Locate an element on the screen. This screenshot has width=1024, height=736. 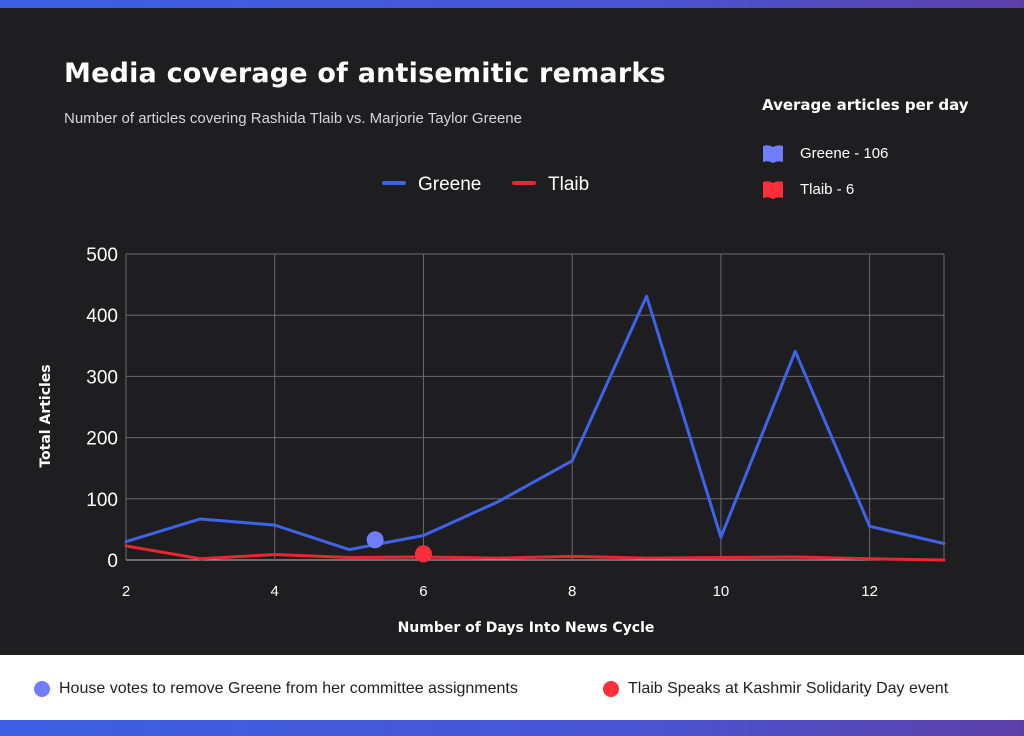
average-greene: Greene - 106 is located at coordinates (825, 153).